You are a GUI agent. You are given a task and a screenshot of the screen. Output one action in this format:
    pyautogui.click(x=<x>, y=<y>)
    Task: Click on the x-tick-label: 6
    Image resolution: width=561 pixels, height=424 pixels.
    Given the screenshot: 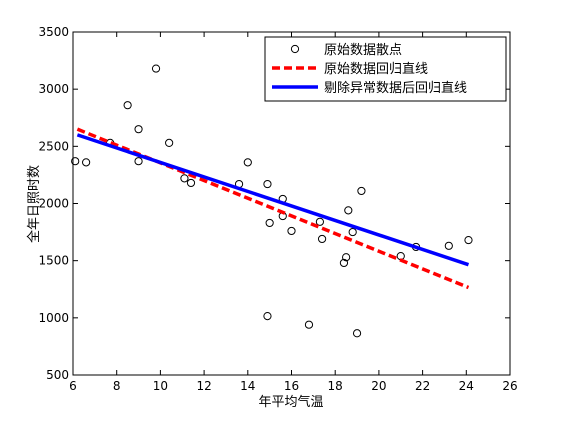 What is the action you would take?
    pyautogui.click(x=73, y=386)
    